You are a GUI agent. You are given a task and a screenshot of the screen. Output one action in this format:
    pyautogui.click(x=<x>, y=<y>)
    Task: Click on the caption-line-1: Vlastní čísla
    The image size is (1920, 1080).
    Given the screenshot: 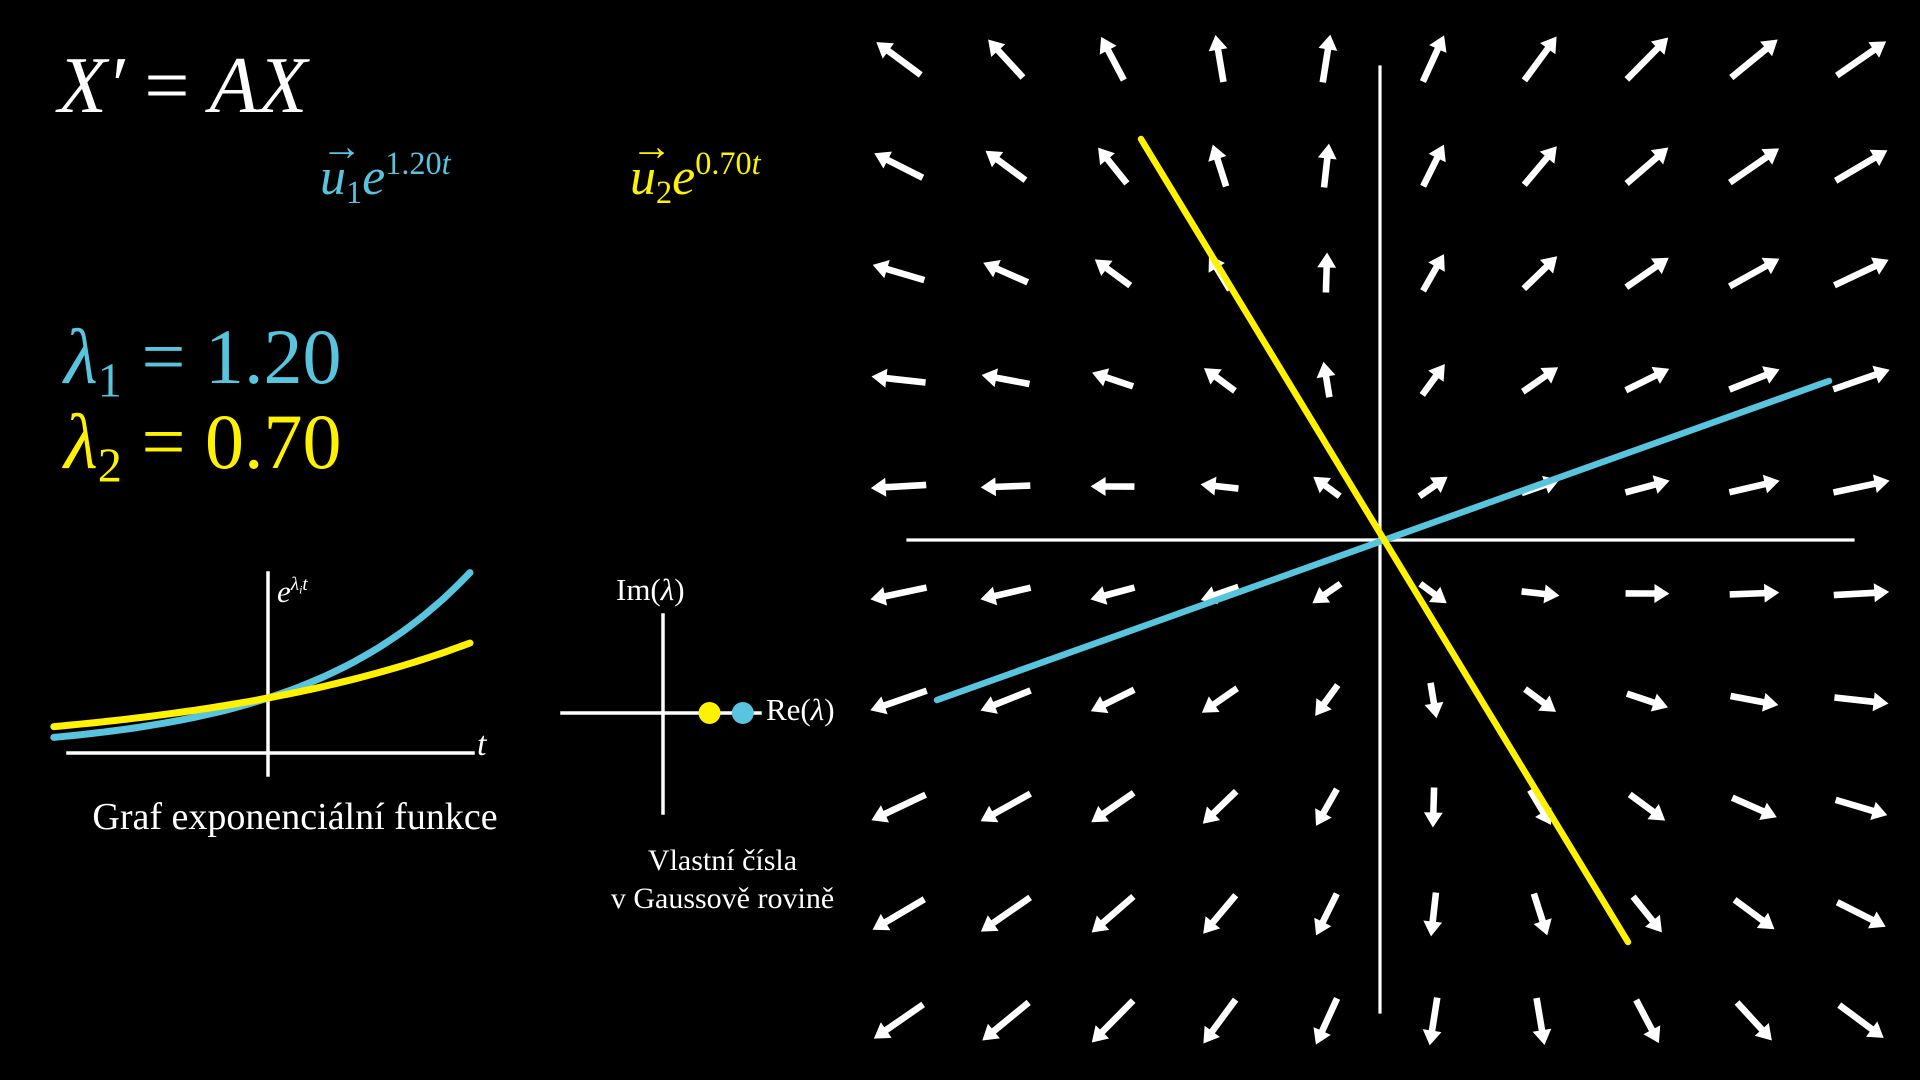 What is the action you would take?
    pyautogui.click(x=722, y=860)
    